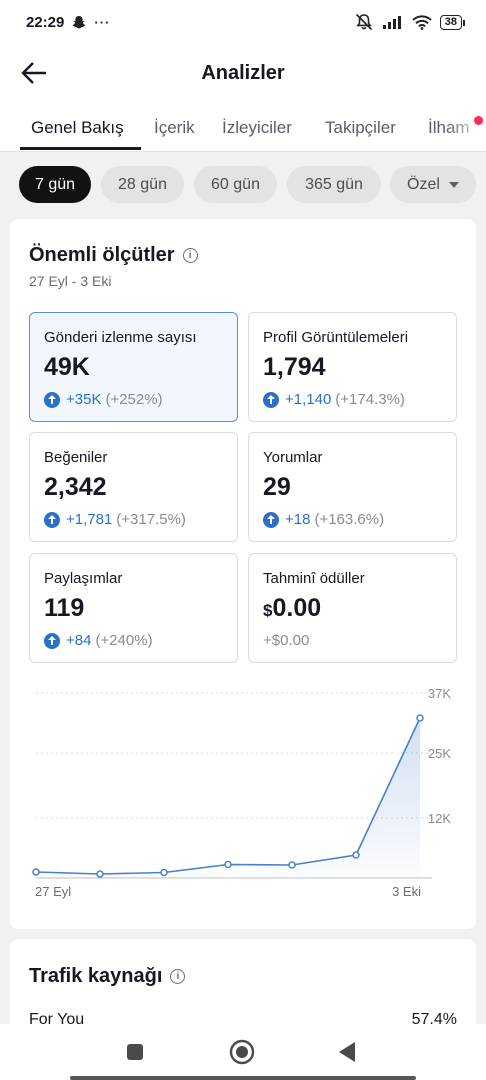  I want to click on metric-label: Beğeniler, so click(76, 457).